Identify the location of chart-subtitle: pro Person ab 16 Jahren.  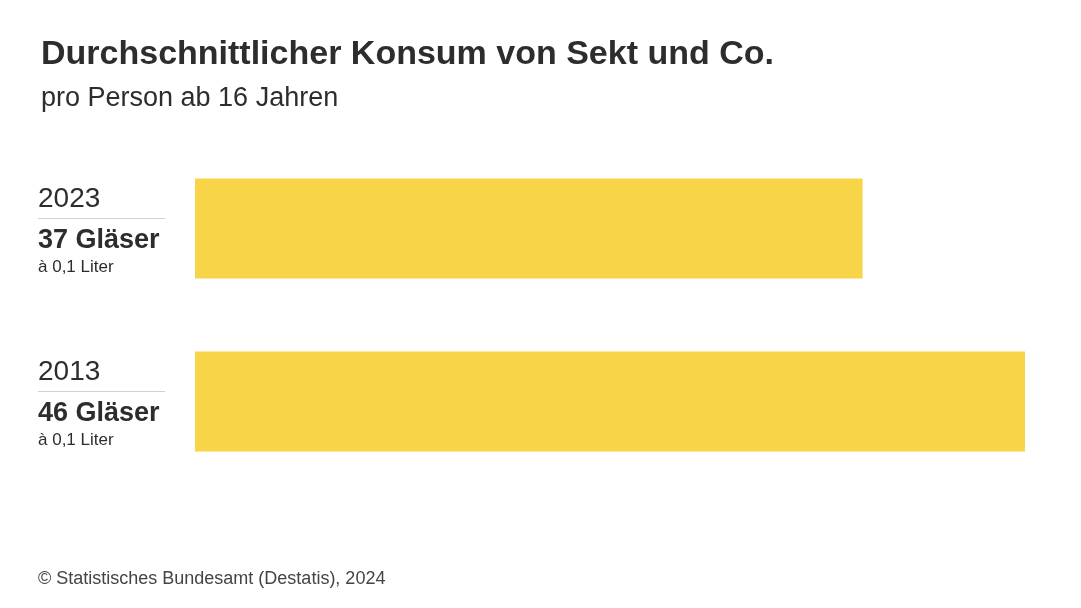
(190, 96).